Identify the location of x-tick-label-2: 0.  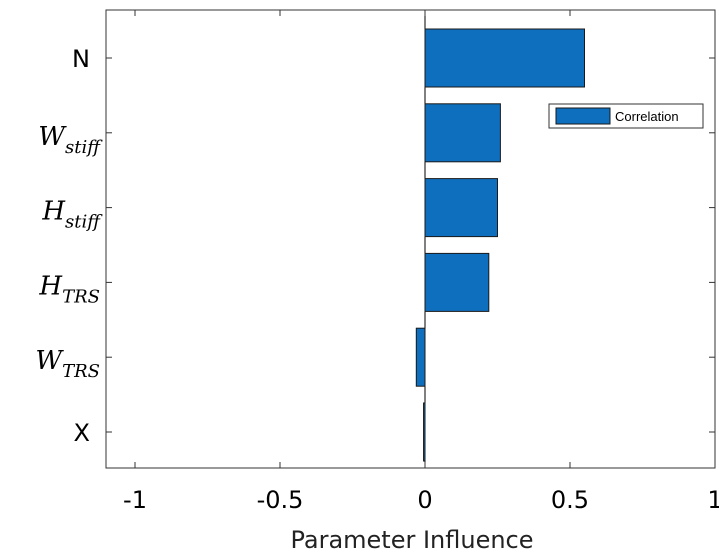
(424, 500).